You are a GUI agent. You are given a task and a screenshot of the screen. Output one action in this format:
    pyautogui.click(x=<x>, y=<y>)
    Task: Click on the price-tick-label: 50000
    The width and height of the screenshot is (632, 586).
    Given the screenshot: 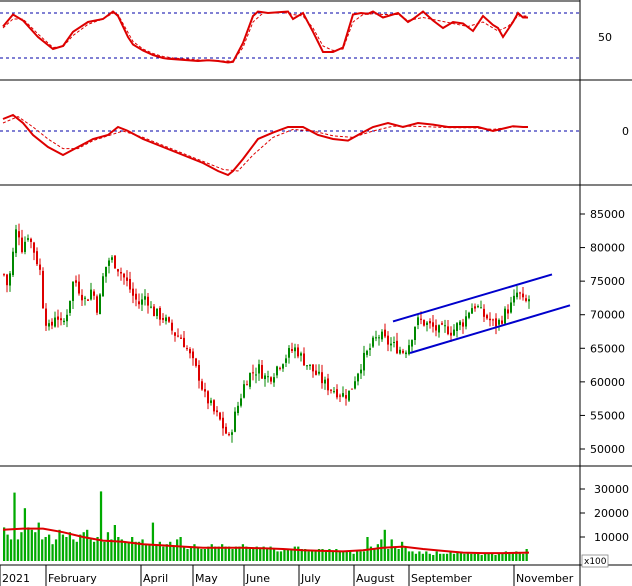 What is the action you would take?
    pyautogui.click(x=607, y=449)
    